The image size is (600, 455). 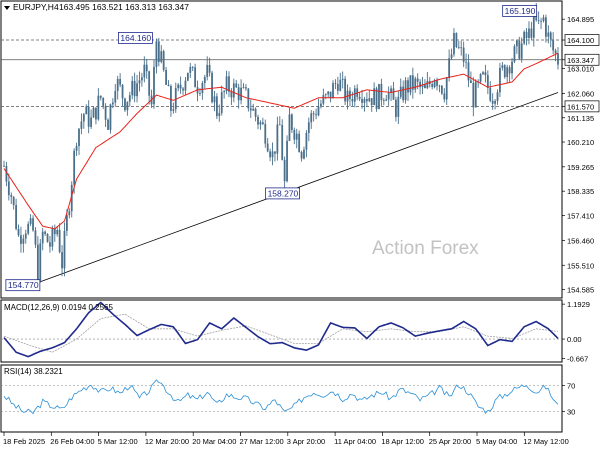 I want to click on price-annotation: 154.770, so click(x=23, y=285).